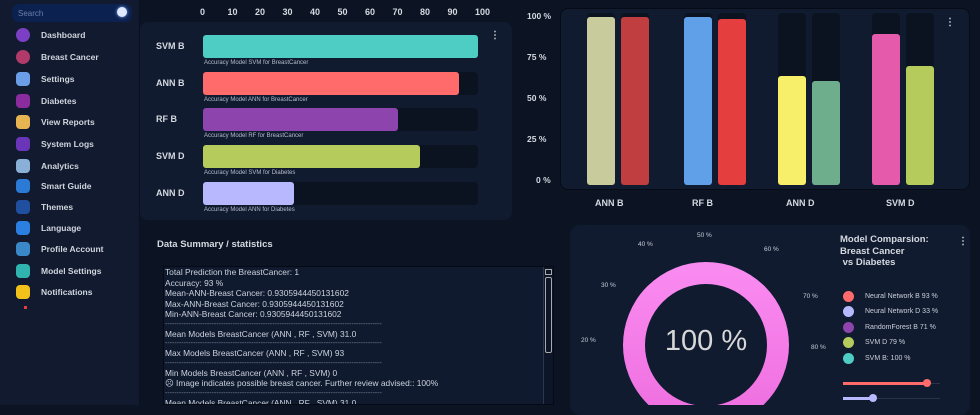 This screenshot has height=415, width=980. I want to click on sidebar-item-label: Language, so click(61, 228).